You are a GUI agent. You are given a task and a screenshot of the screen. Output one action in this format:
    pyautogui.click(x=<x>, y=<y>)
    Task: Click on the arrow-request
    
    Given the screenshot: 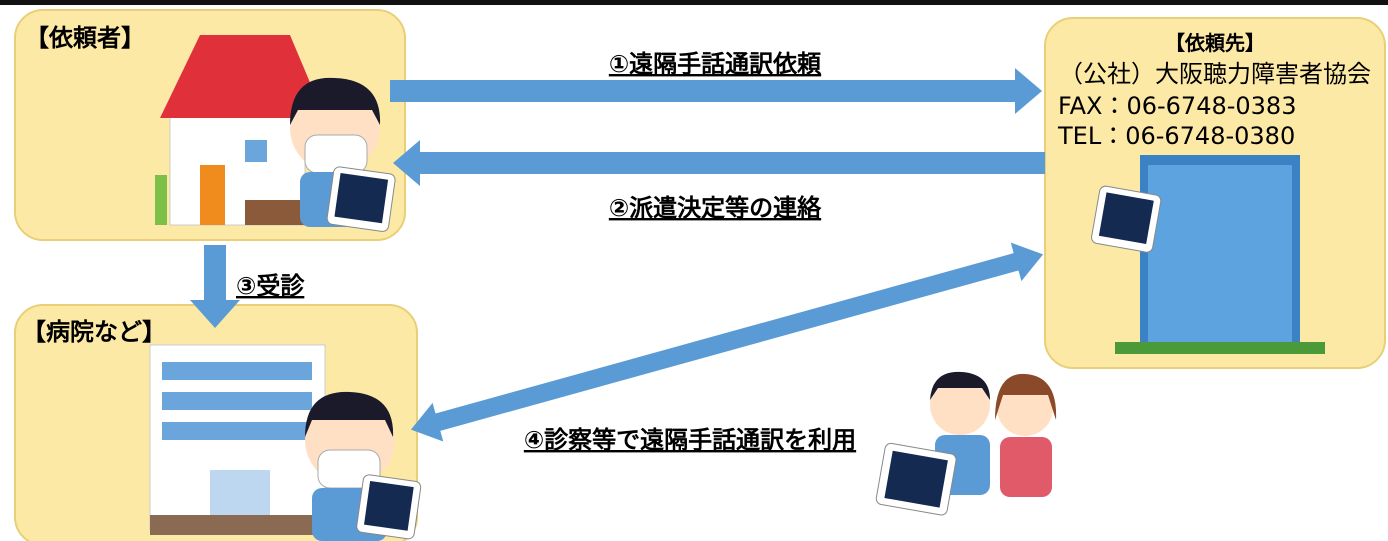 What is the action you would take?
    pyautogui.click(x=716, y=91)
    